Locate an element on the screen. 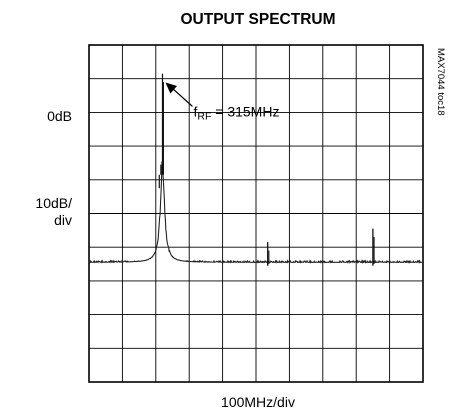 This screenshot has width=451, height=415. annotation-subscript: RF is located at coordinates (204, 116).